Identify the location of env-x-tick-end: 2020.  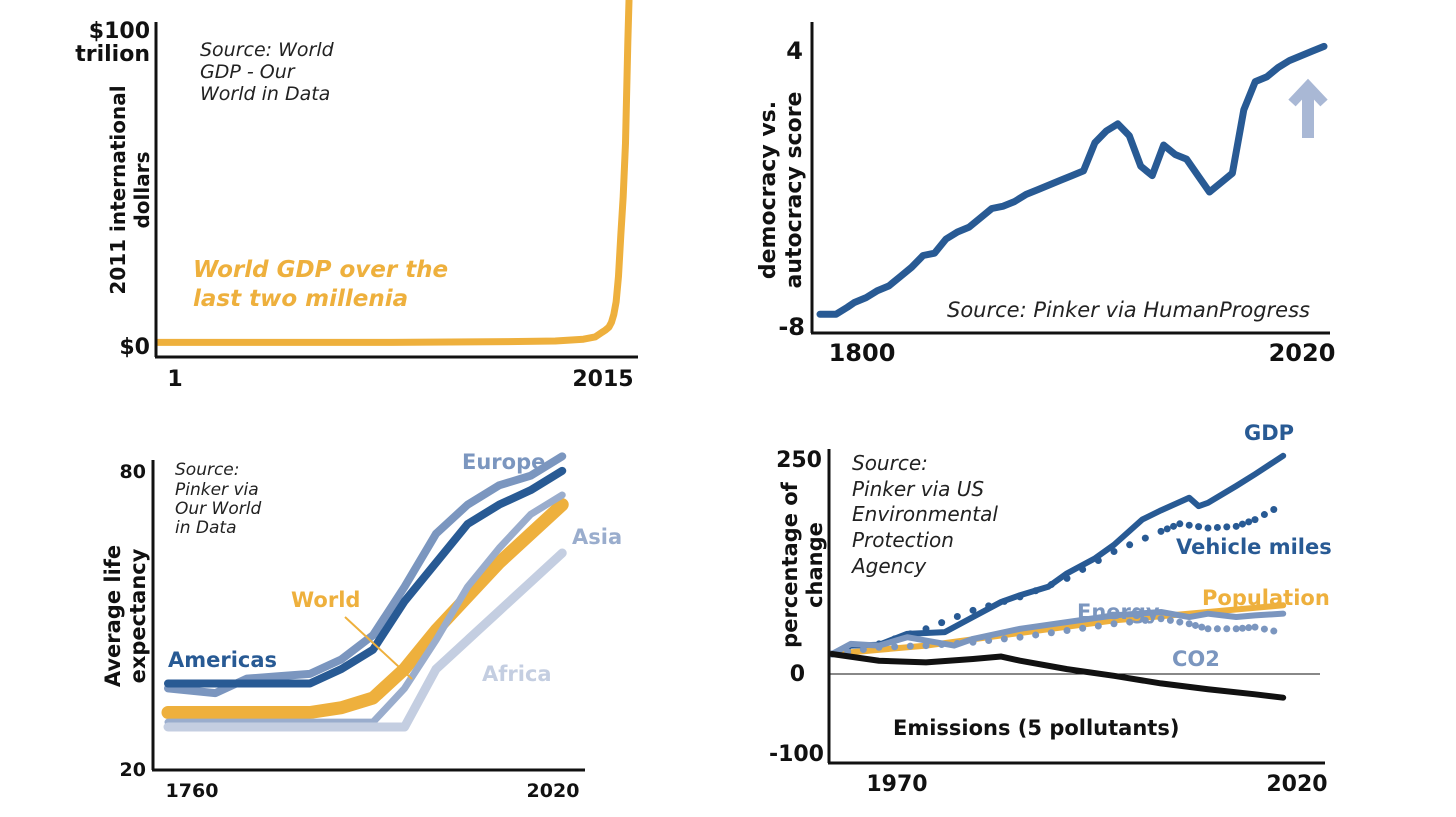
(1296, 784).